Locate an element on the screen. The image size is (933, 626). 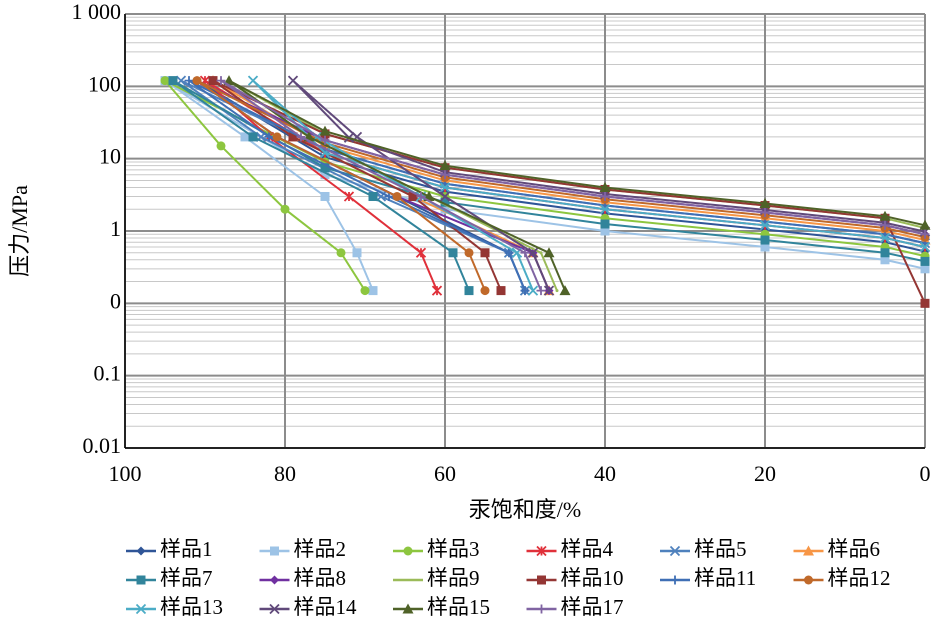
x-tick-label: 0 is located at coordinates (925, 473).